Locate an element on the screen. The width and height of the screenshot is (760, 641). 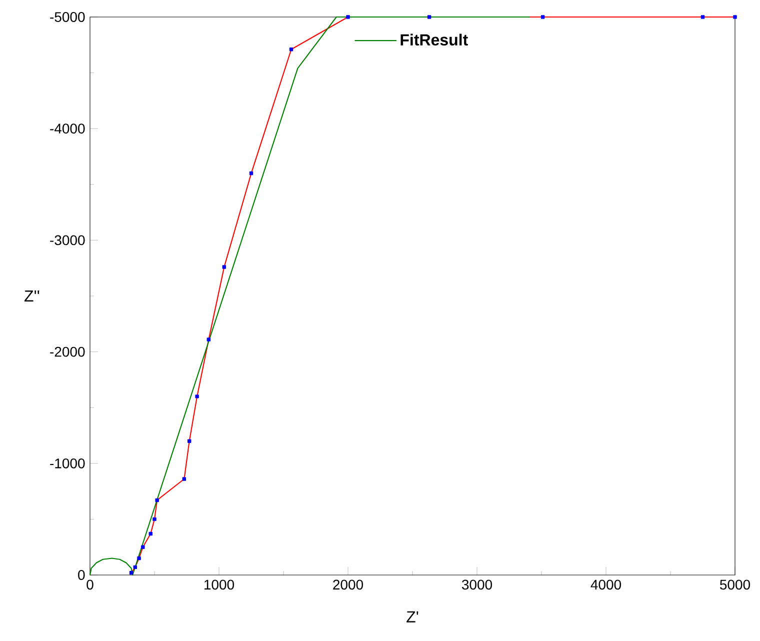
y-tick-label: -5000 is located at coordinates (67, 17).